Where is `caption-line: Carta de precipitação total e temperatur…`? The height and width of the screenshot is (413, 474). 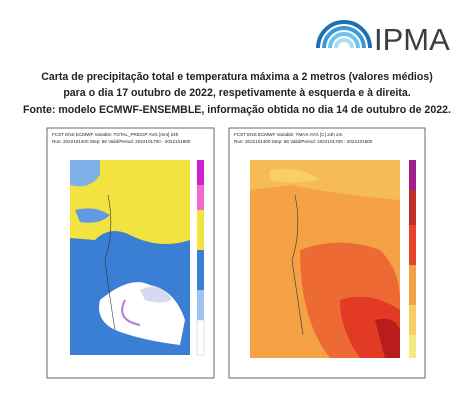
caption-line: Carta de precipitação total e temperatur… is located at coordinates (237, 77).